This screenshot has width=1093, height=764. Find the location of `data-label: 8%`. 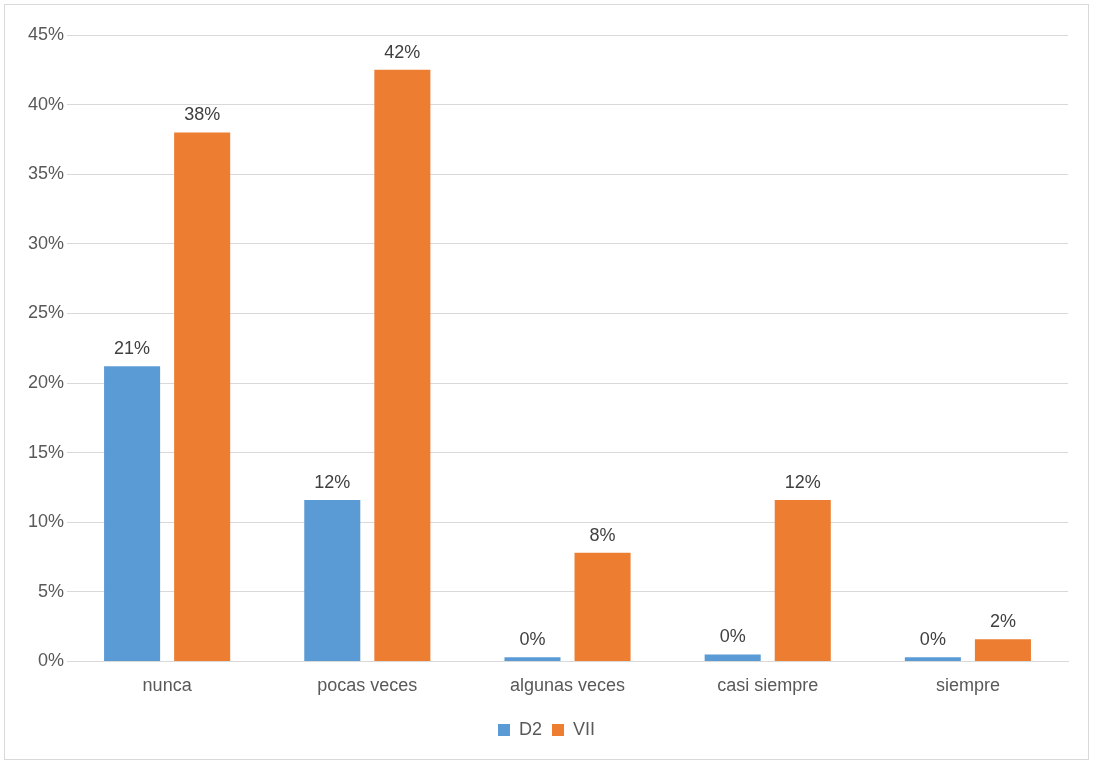

data-label: 8% is located at coordinates (602, 534).